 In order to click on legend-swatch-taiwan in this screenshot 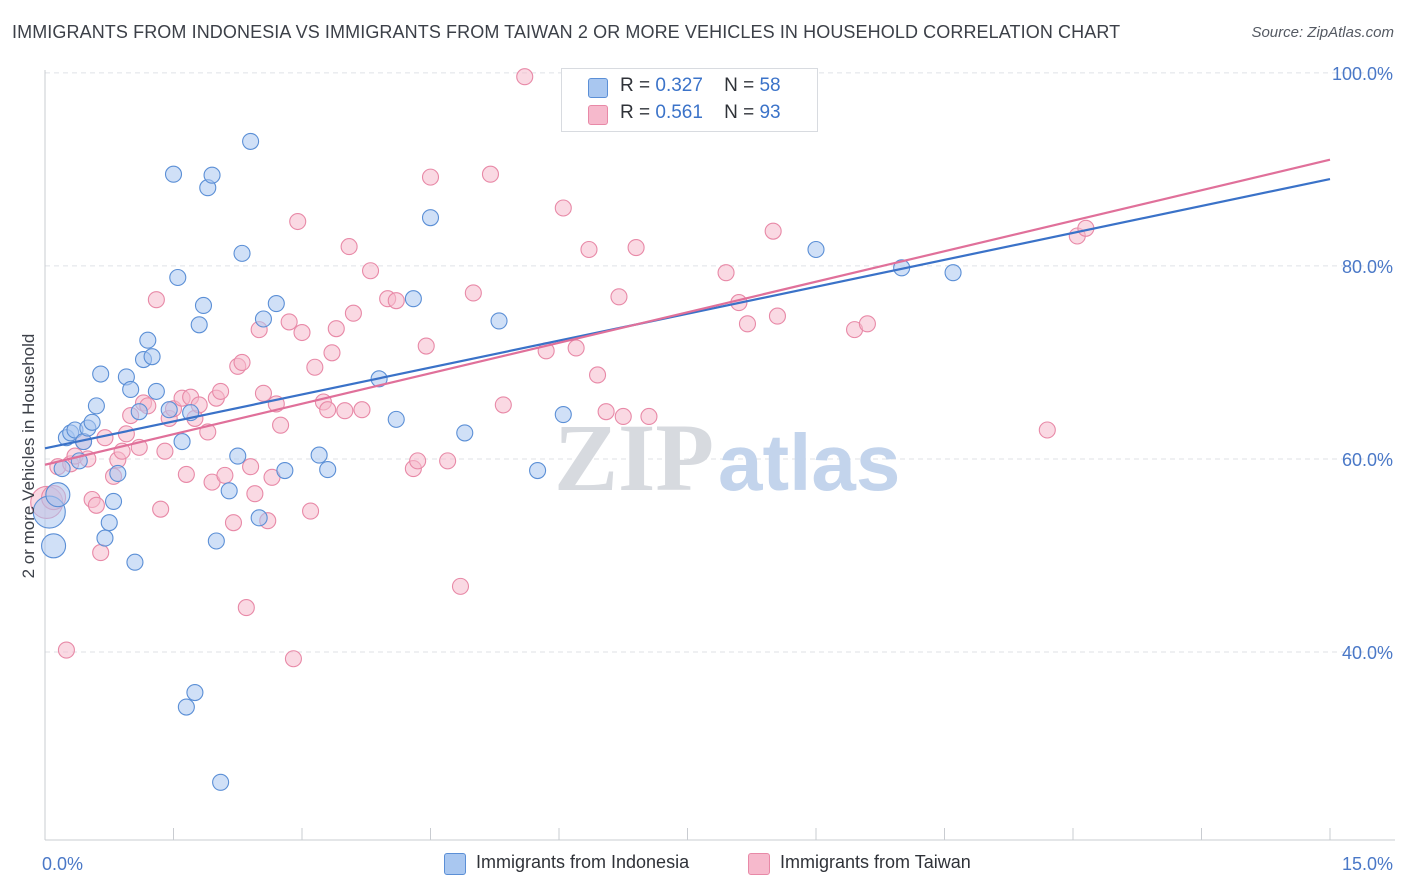, I will do `click(598, 115)`.